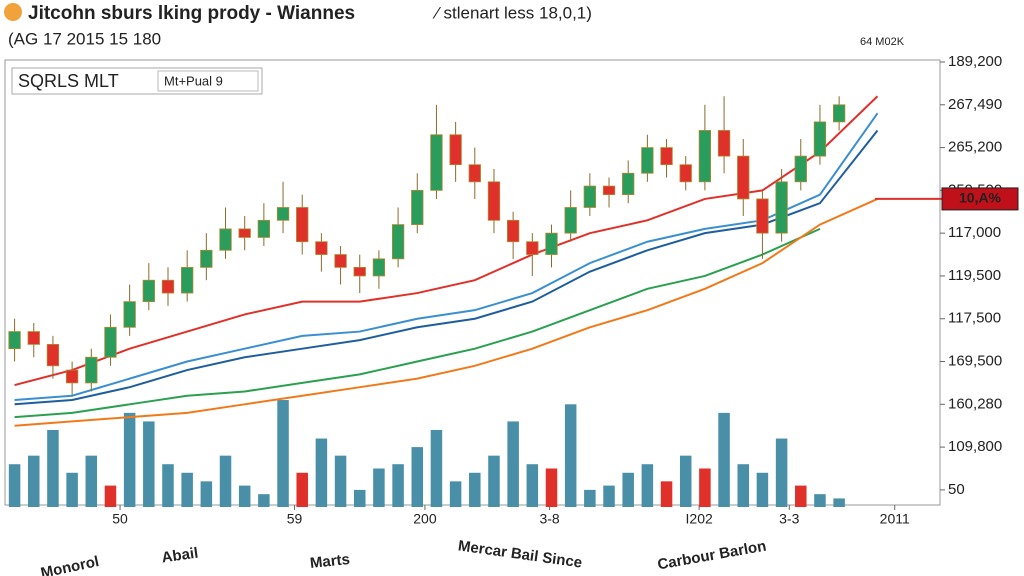  What do you see at coordinates (975, 147) in the screenshot?
I see `y-tick-label: 265,200` at bounding box center [975, 147].